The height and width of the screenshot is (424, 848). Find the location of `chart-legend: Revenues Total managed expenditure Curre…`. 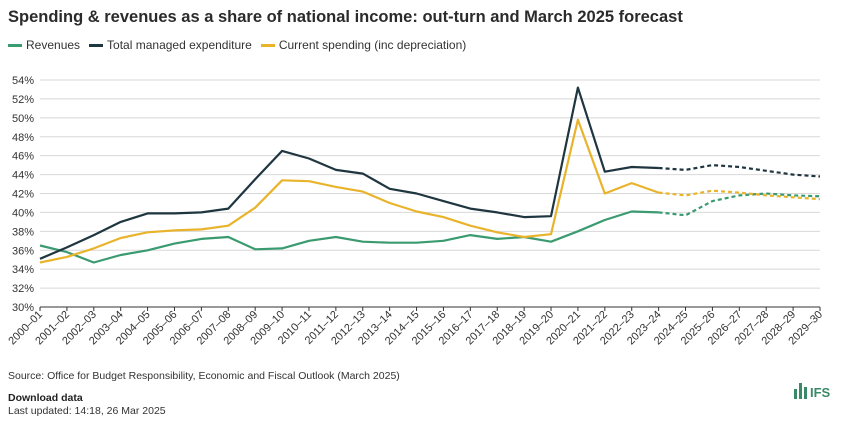

chart-legend: Revenues Total managed expenditure Curre… is located at coordinates (241, 45).